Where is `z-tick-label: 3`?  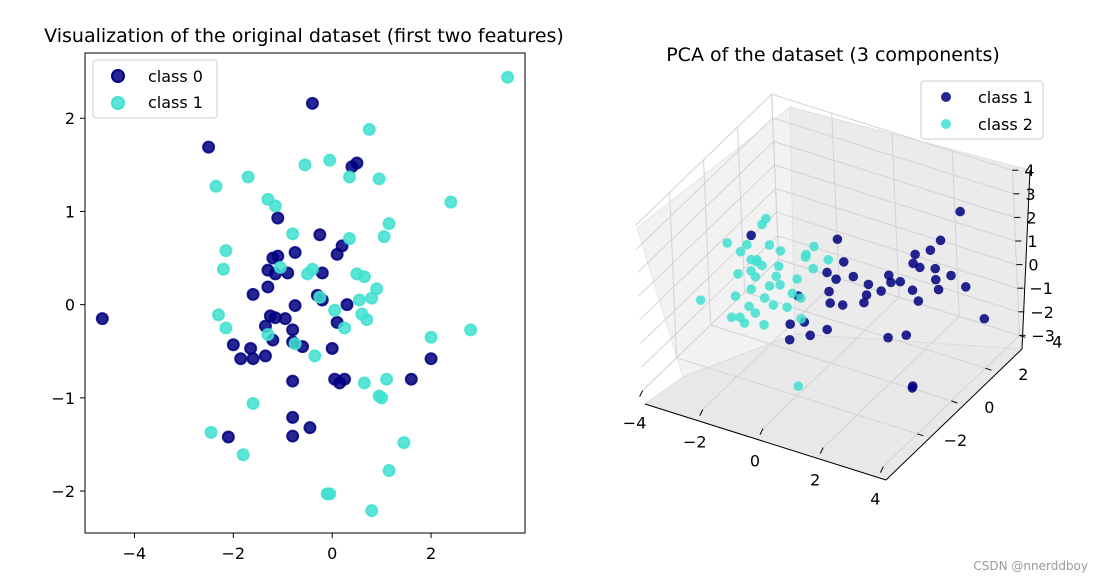 z-tick-label: 3 is located at coordinates (1030, 194).